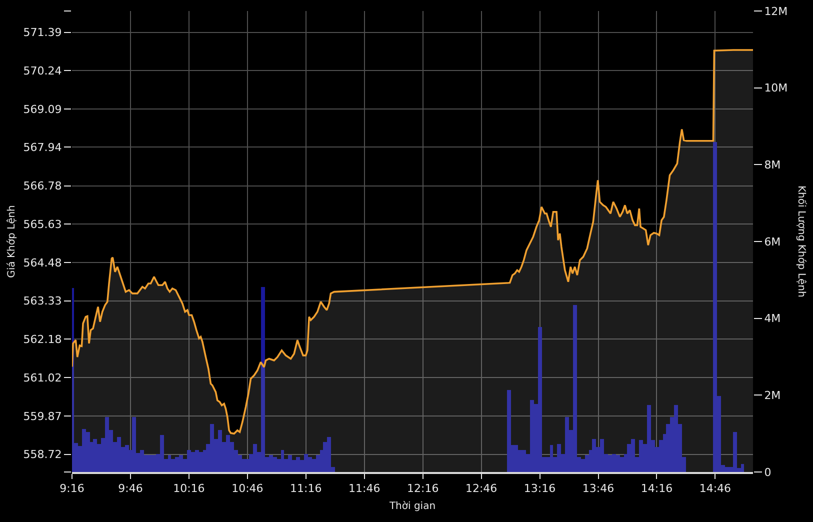  What do you see at coordinates (364, 488) in the screenshot?
I see `x-tick-label: 11:46` at bounding box center [364, 488].